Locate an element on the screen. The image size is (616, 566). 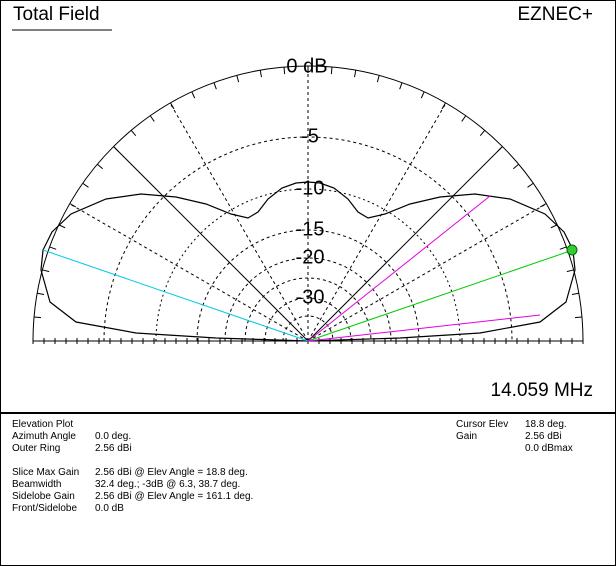
info-row: Azimuth Angle 0.0 deg. is located at coordinates (132, 437).